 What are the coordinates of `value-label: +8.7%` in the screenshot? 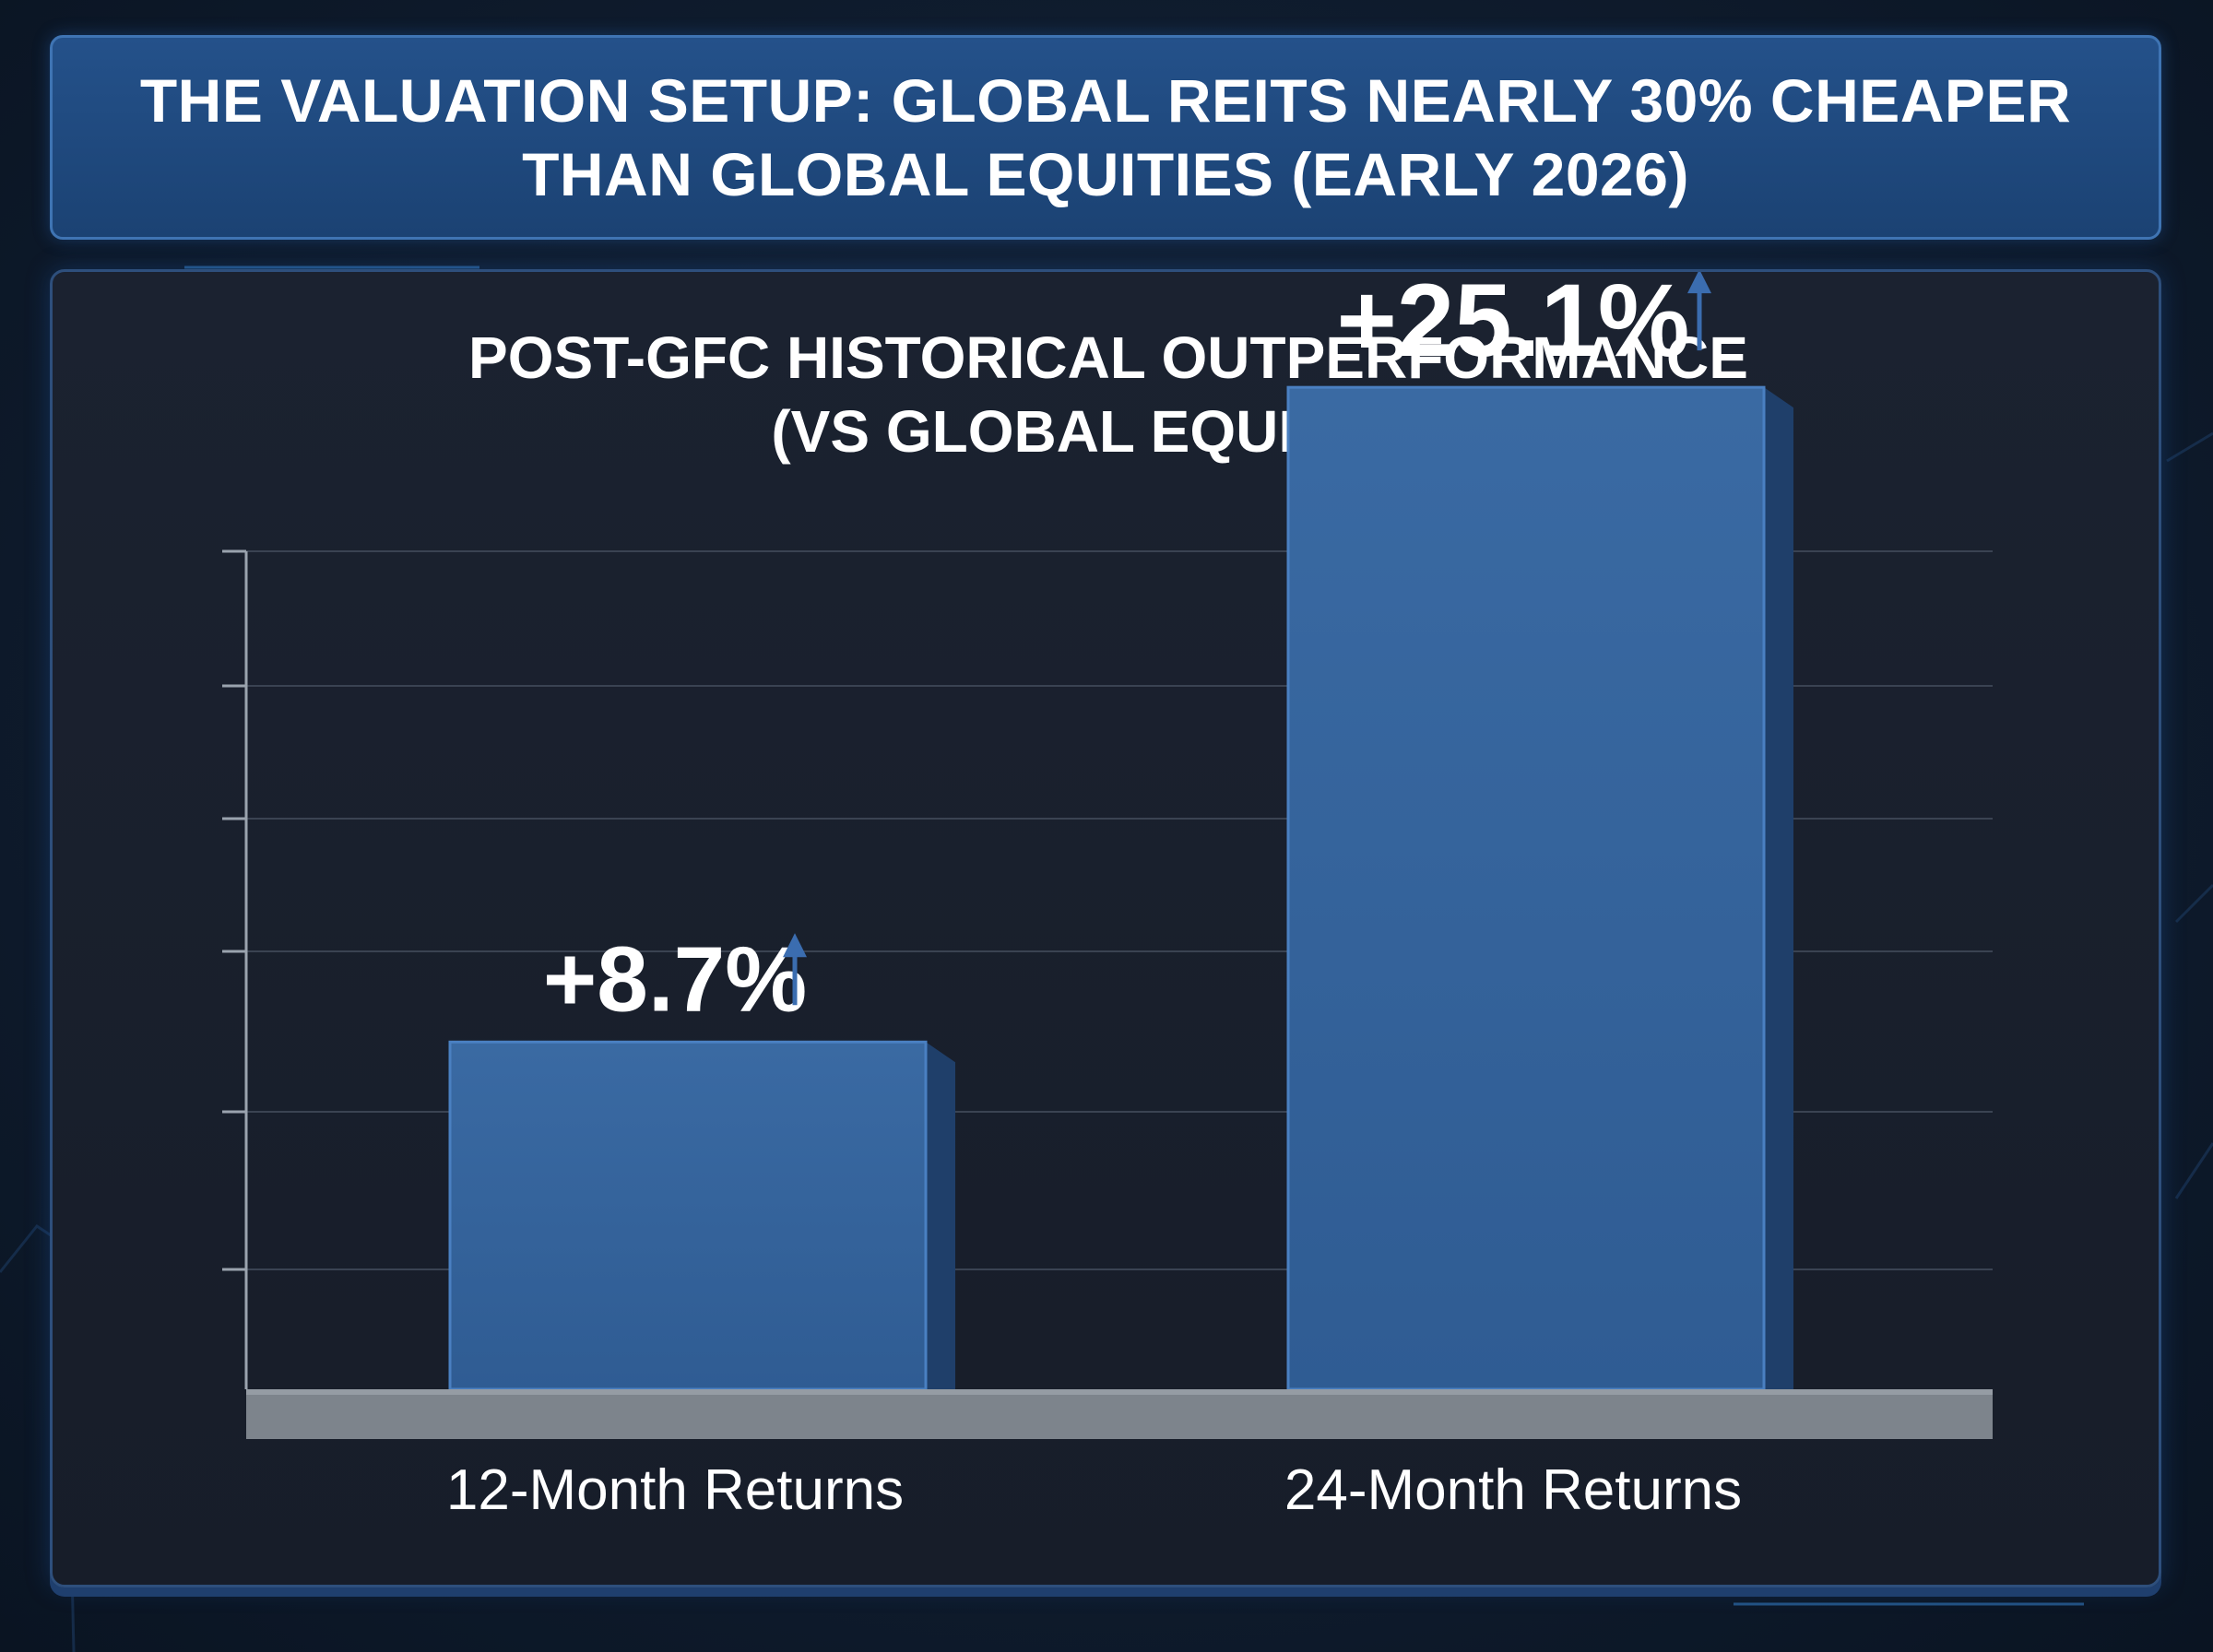 It's located at (675, 979).